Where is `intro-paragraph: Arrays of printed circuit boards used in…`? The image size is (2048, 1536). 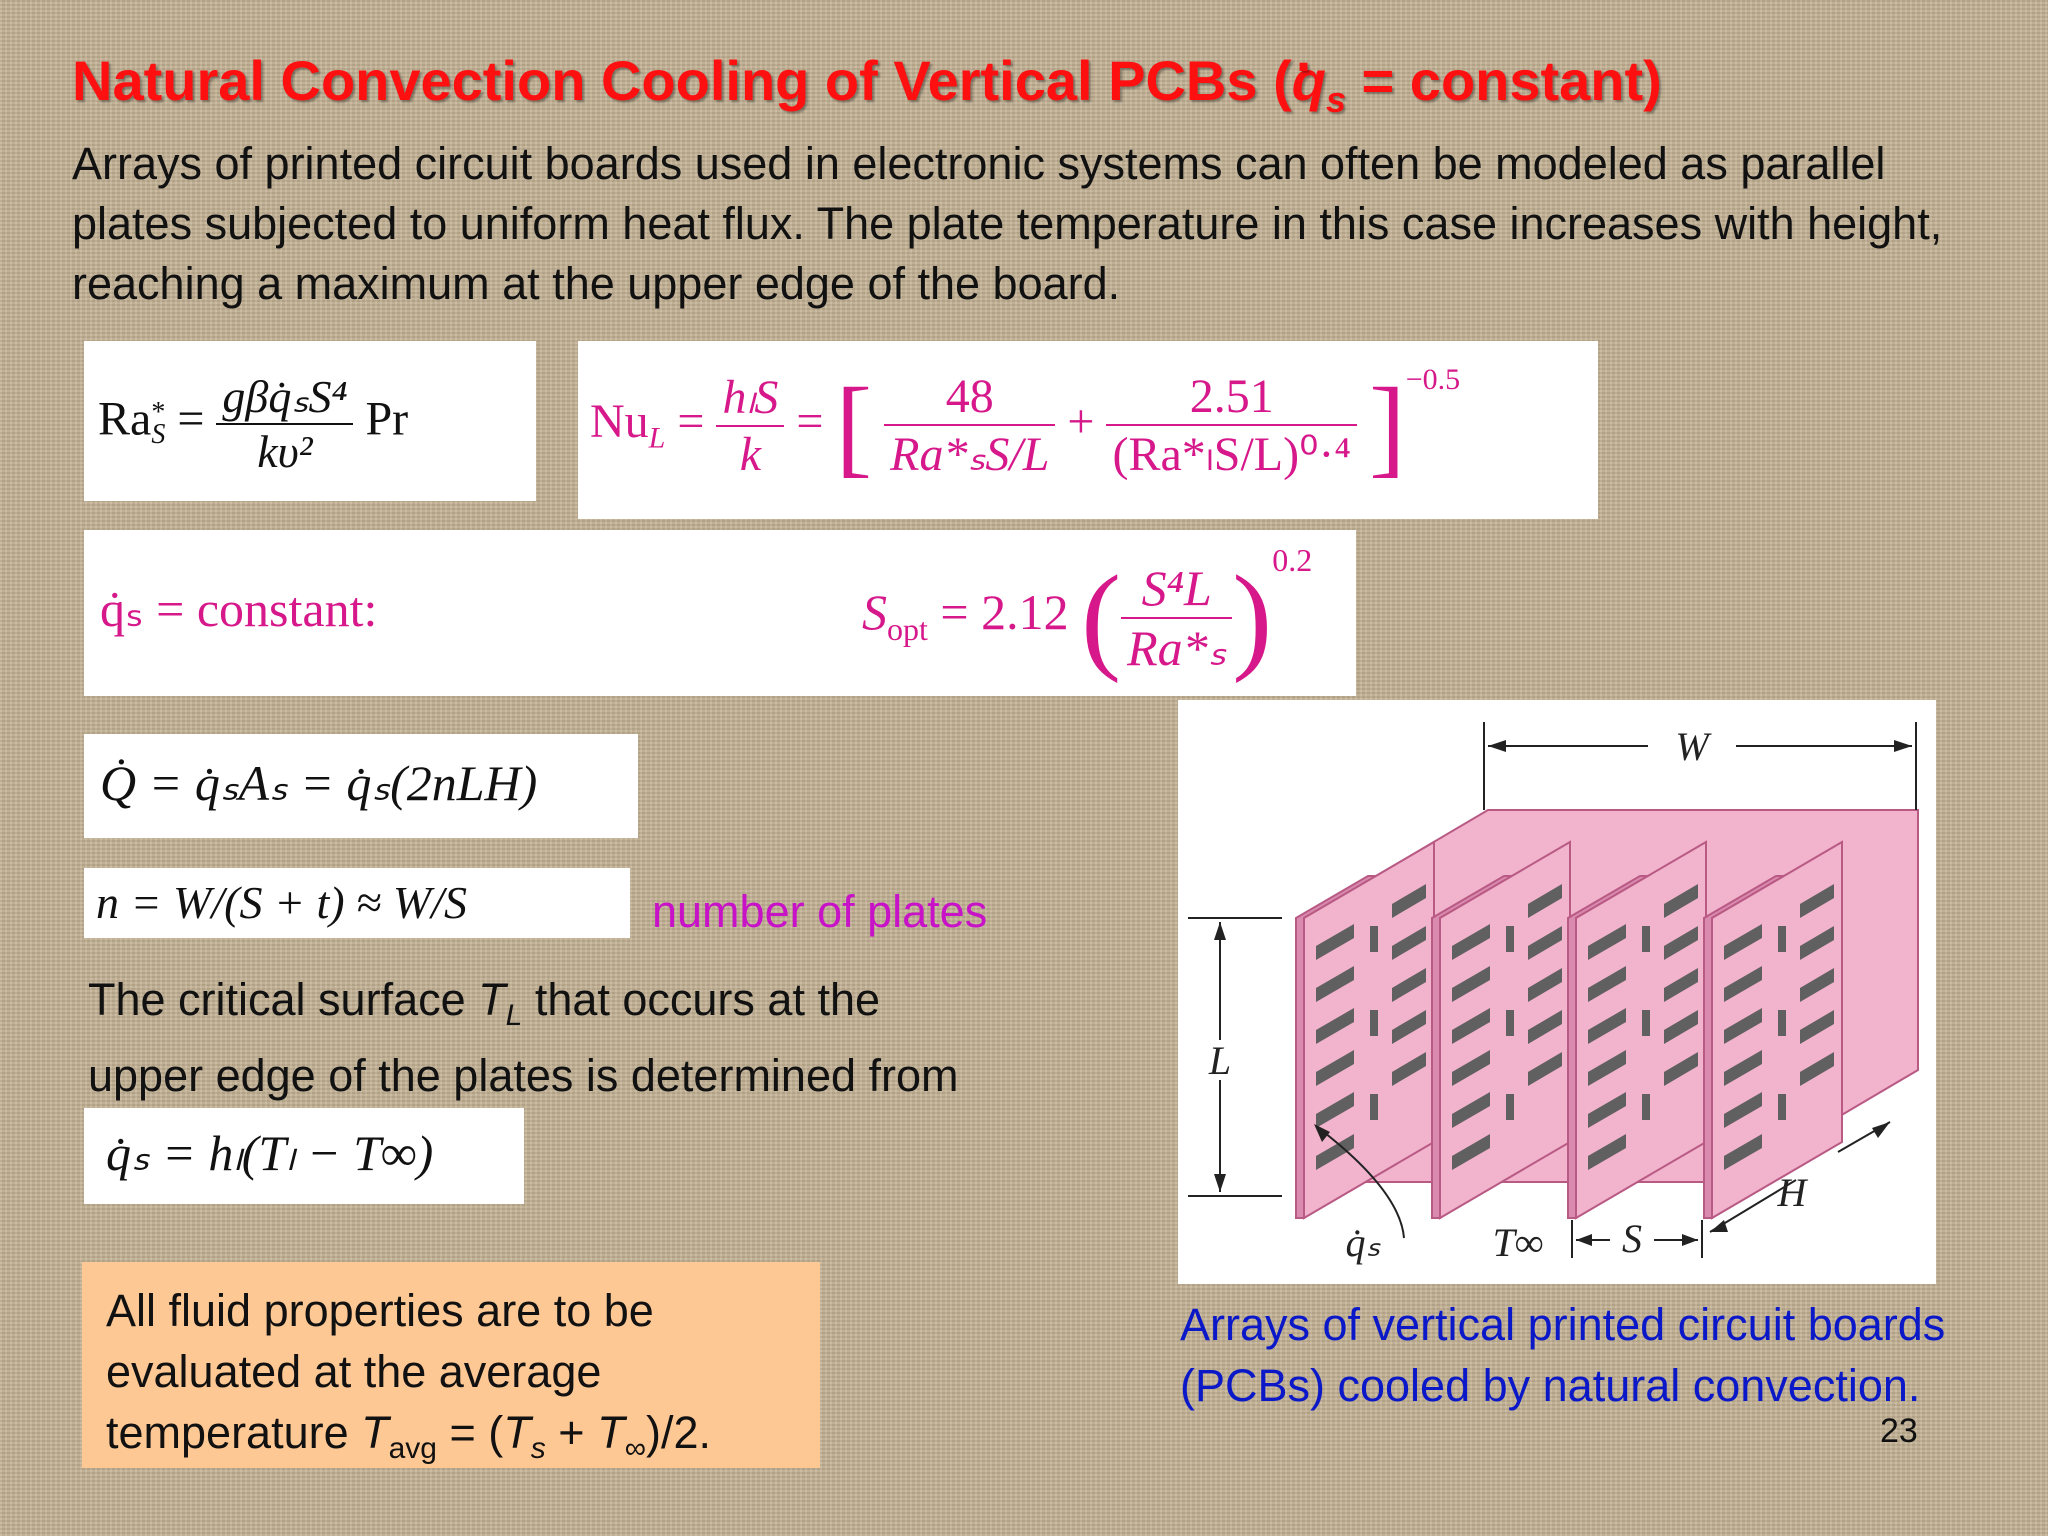 intro-paragraph: Arrays of printed circuit boards used in… is located at coordinates (1007, 223).